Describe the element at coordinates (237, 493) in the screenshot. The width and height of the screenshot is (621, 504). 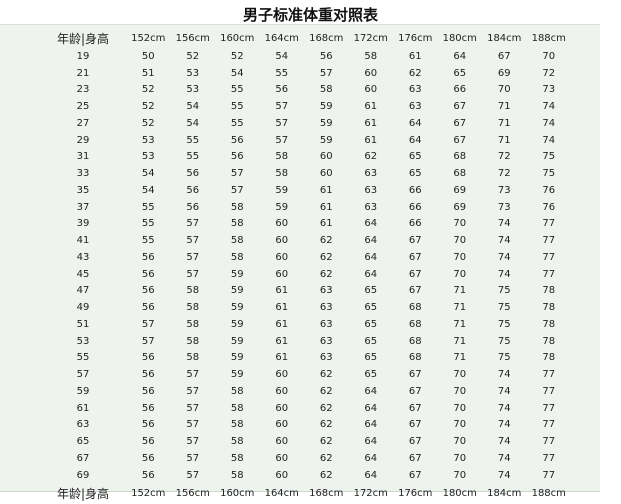
I see `height-header: 160cm` at that location.